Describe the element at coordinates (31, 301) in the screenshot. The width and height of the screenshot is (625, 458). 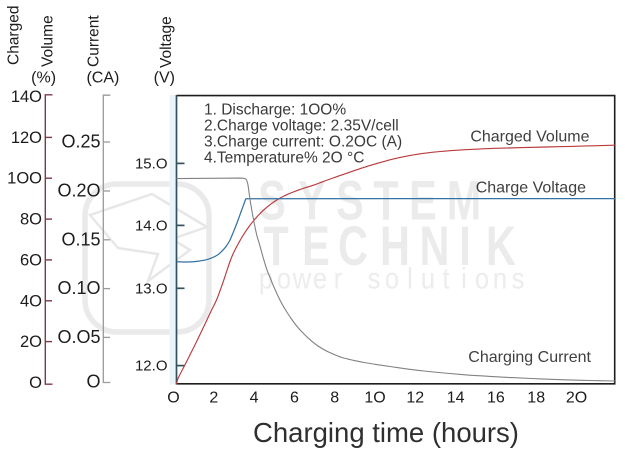
I see `svg-text: 4O` at that location.